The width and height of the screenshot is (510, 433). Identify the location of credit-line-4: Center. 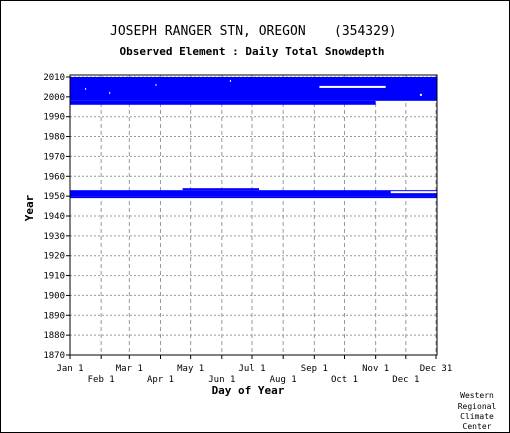
(477, 426).